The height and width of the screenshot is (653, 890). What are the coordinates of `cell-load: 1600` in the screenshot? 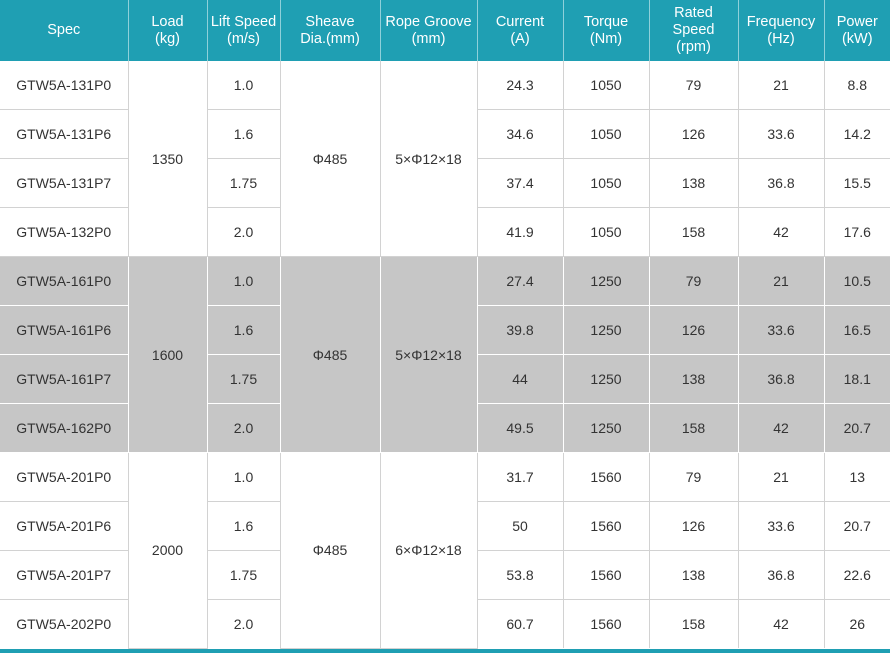 It's located at (168, 354).